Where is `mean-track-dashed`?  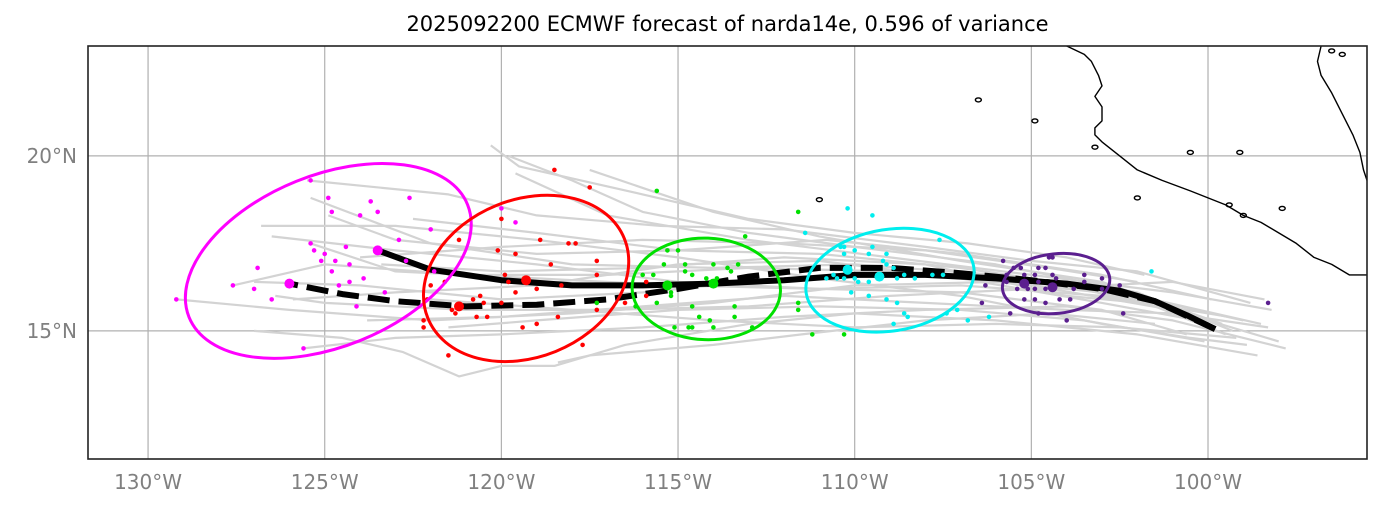 mean-track-dashed is located at coordinates (752, 298).